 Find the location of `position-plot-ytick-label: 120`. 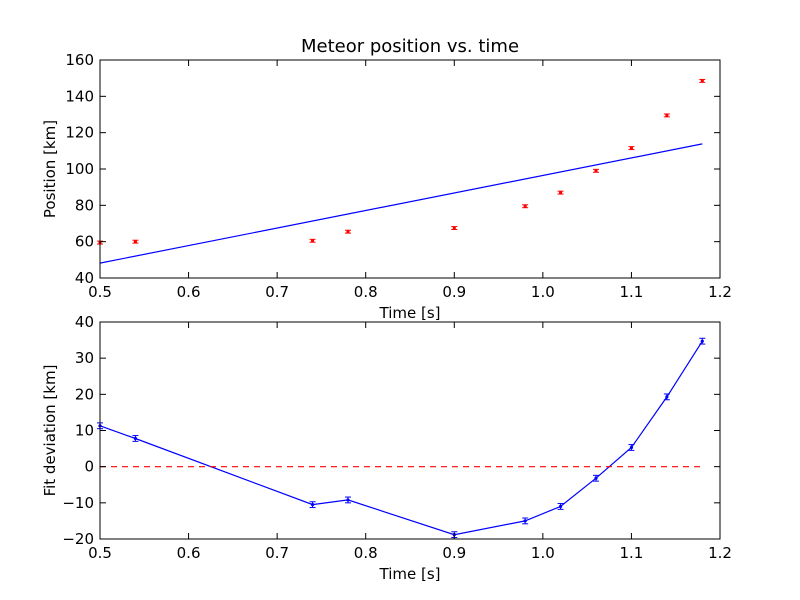

position-plot-ytick-label: 120 is located at coordinates (79, 133).